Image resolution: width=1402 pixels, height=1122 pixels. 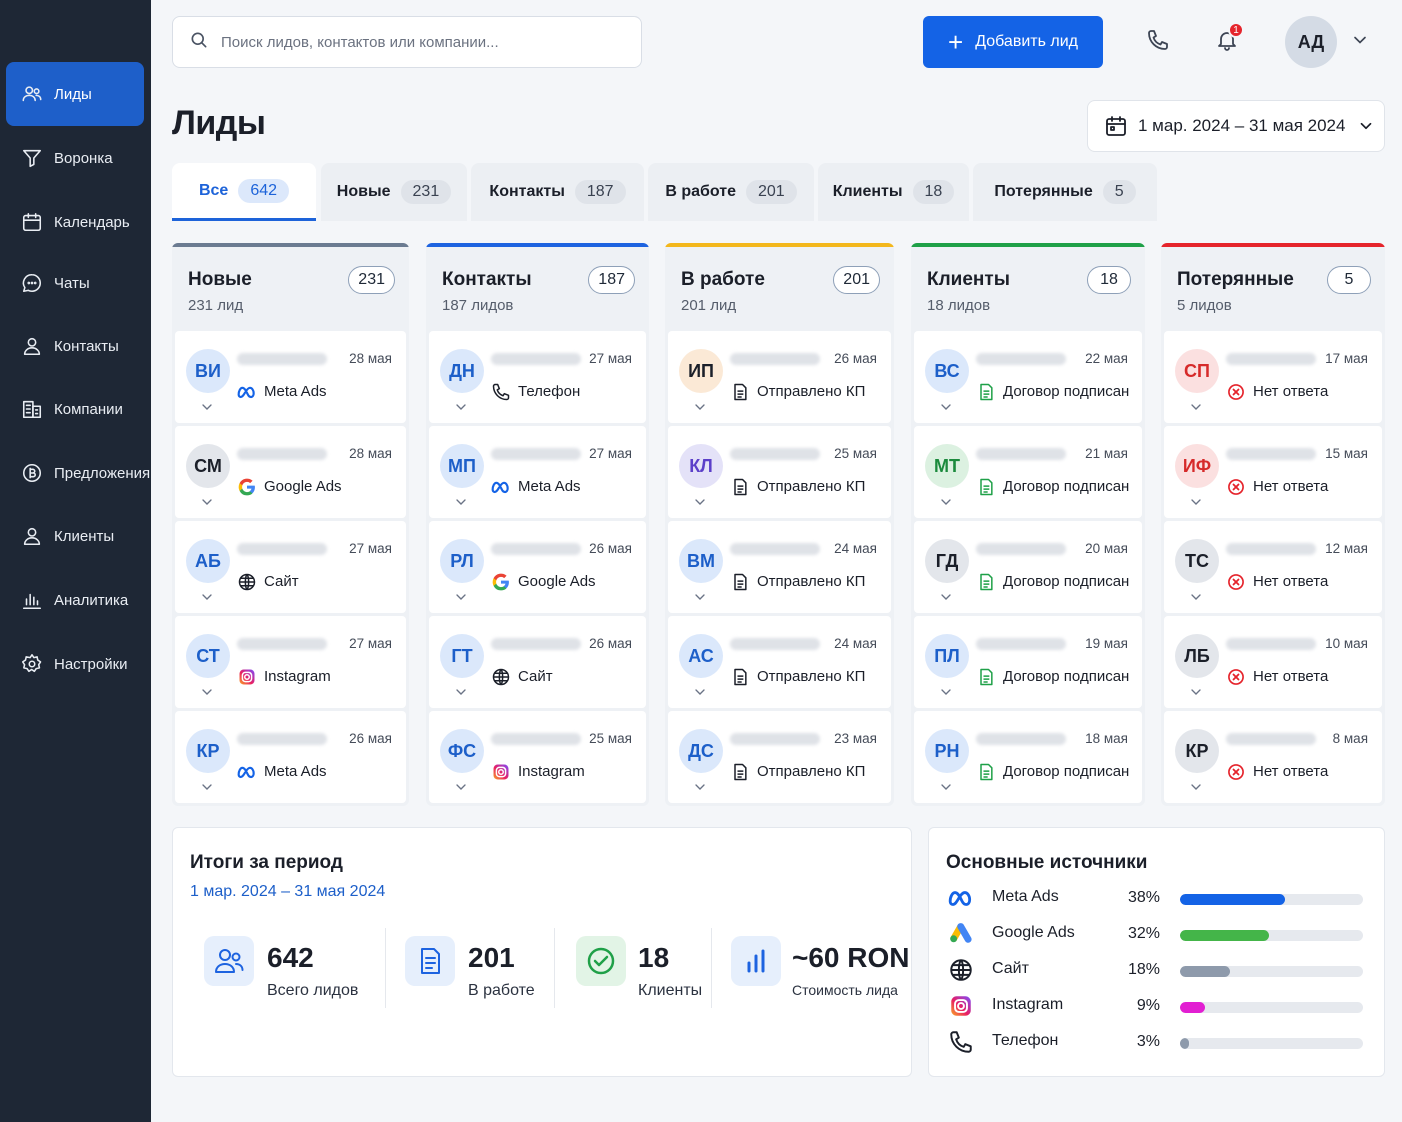 What do you see at coordinates (1028, 377) in the screenshot?
I see `lead-card: ВС 22 мая Договор подписан` at bounding box center [1028, 377].